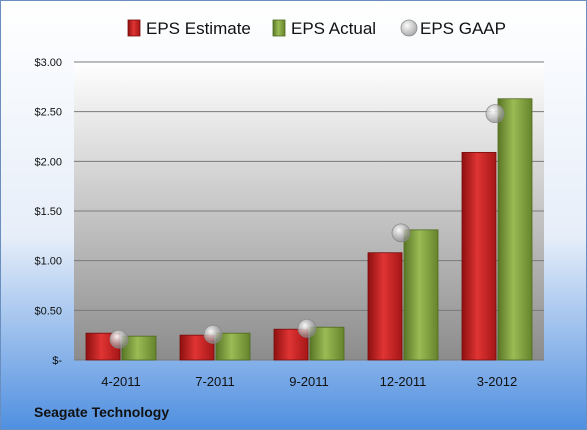 Image resolution: width=587 pixels, height=430 pixels. I want to click on y-tick-label: $1.50, so click(48, 212).